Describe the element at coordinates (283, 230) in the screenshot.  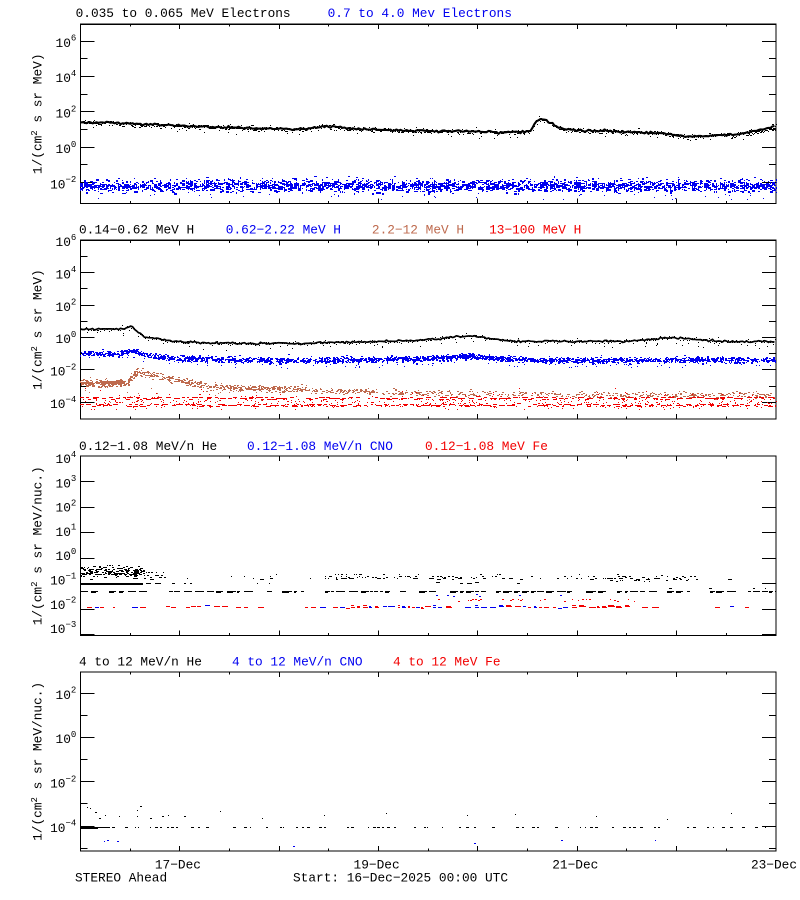
I see `svg-text: 0.62−2.22 MeV H` at that location.